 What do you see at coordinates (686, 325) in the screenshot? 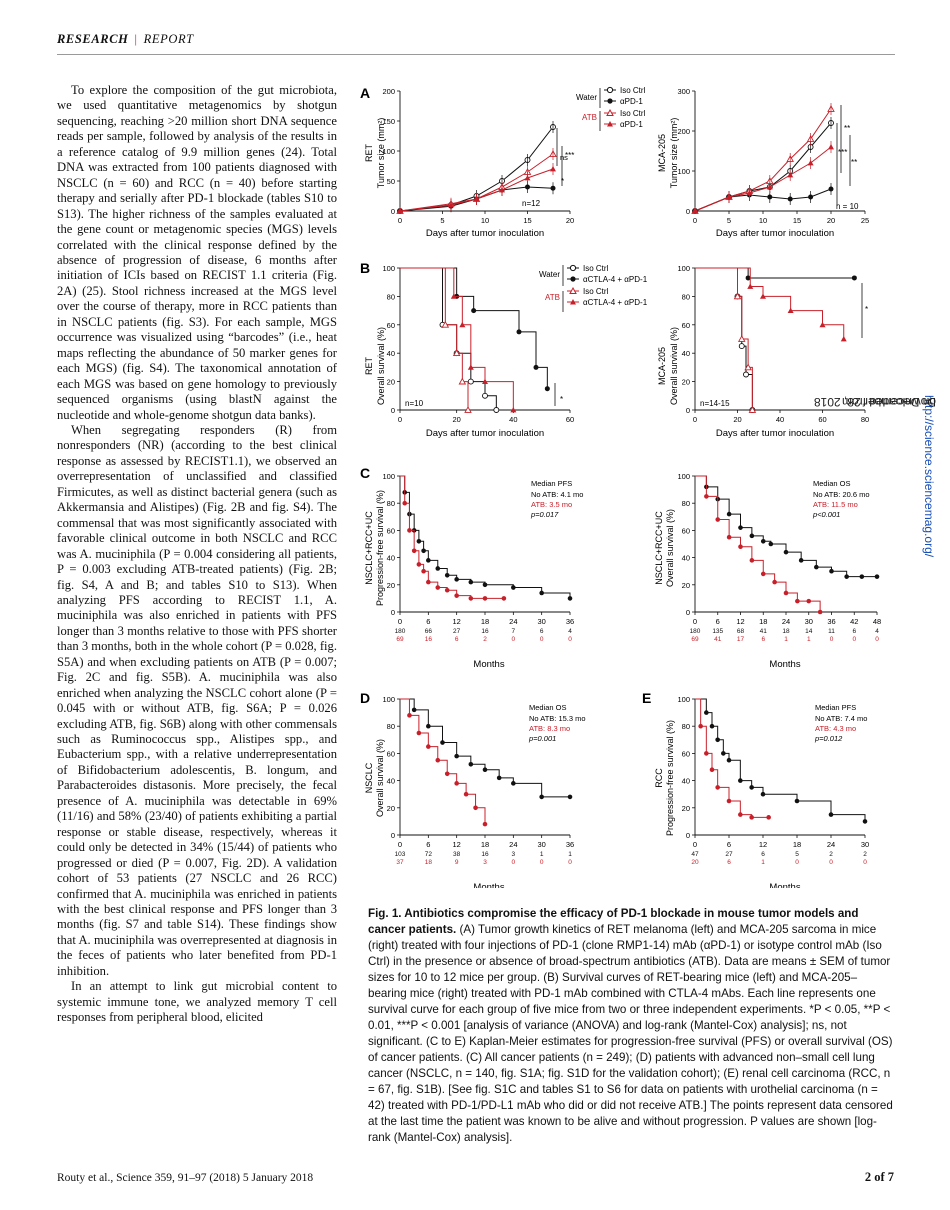
I see `y-tick-label: 60` at bounding box center [686, 325].